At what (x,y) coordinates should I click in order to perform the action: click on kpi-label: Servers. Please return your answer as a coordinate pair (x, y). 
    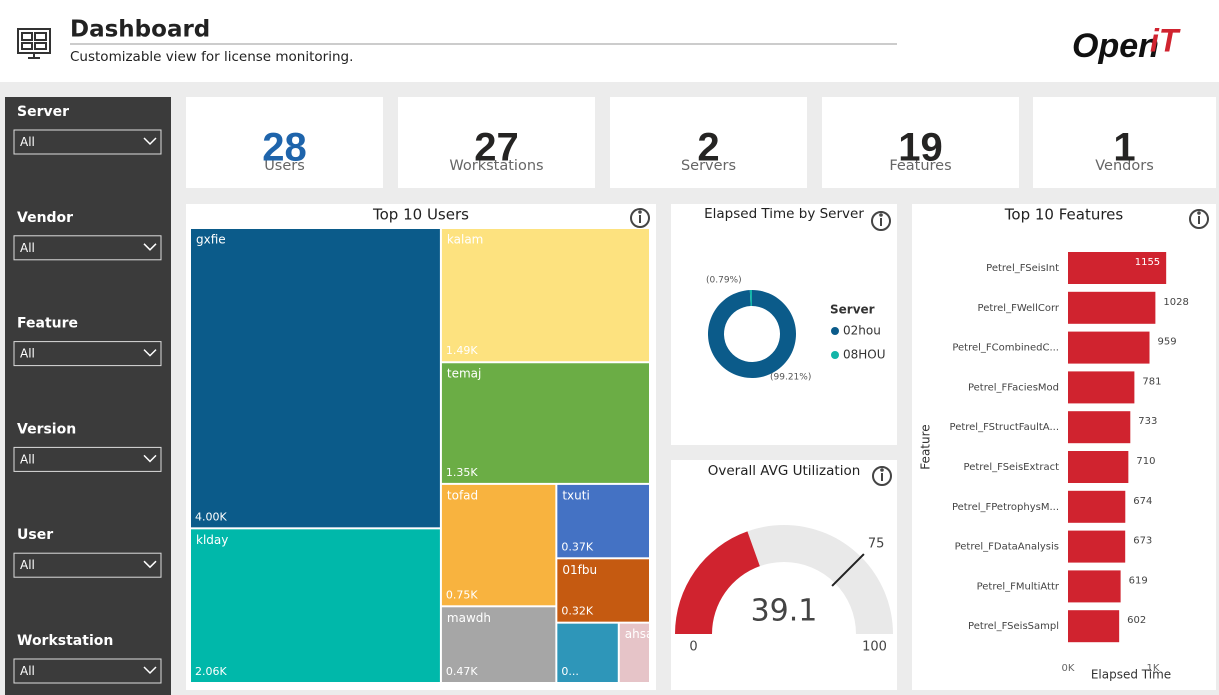
    Looking at the image, I should click on (708, 166).